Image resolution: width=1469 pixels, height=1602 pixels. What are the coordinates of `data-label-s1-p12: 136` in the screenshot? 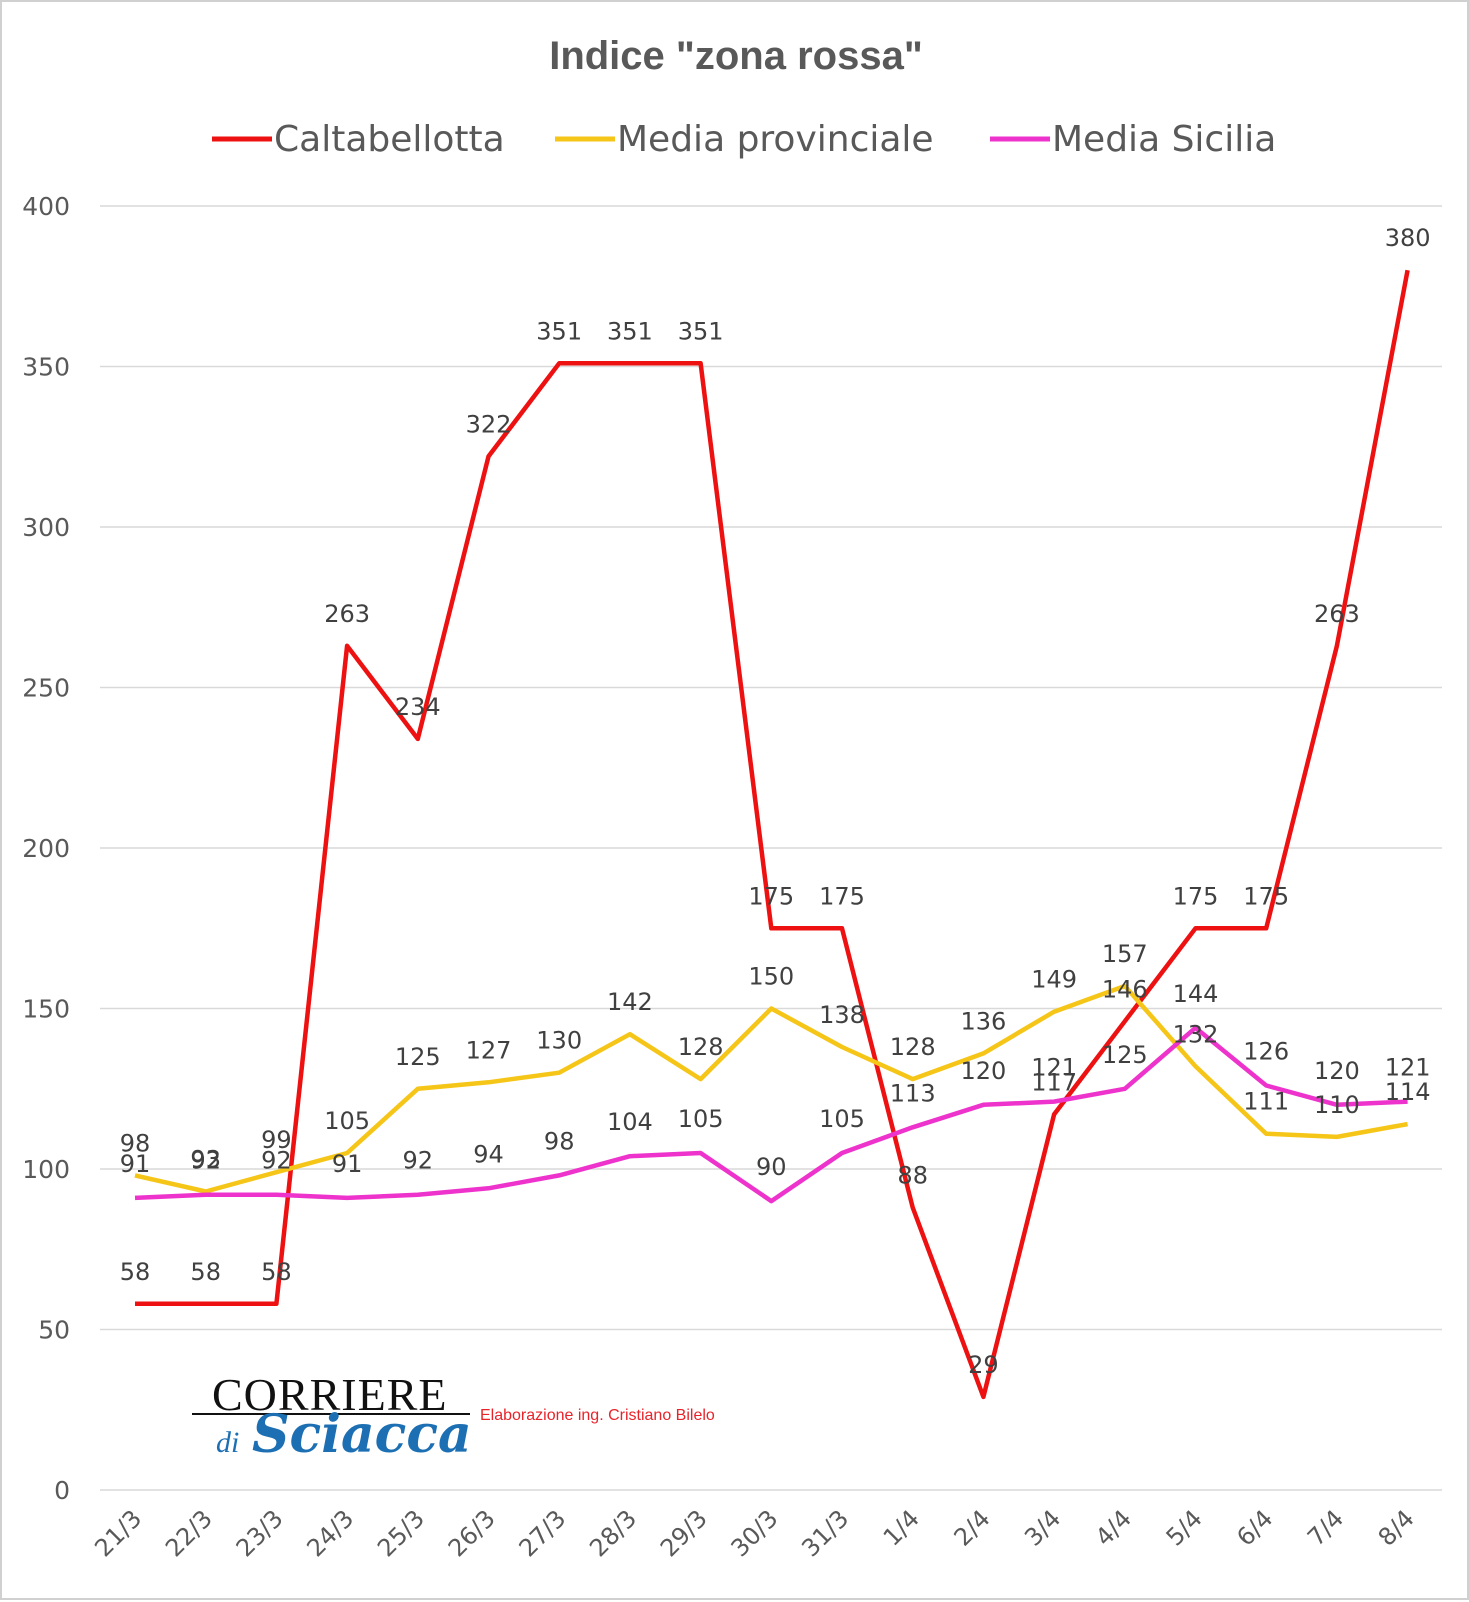 It's located at (983, 1021).